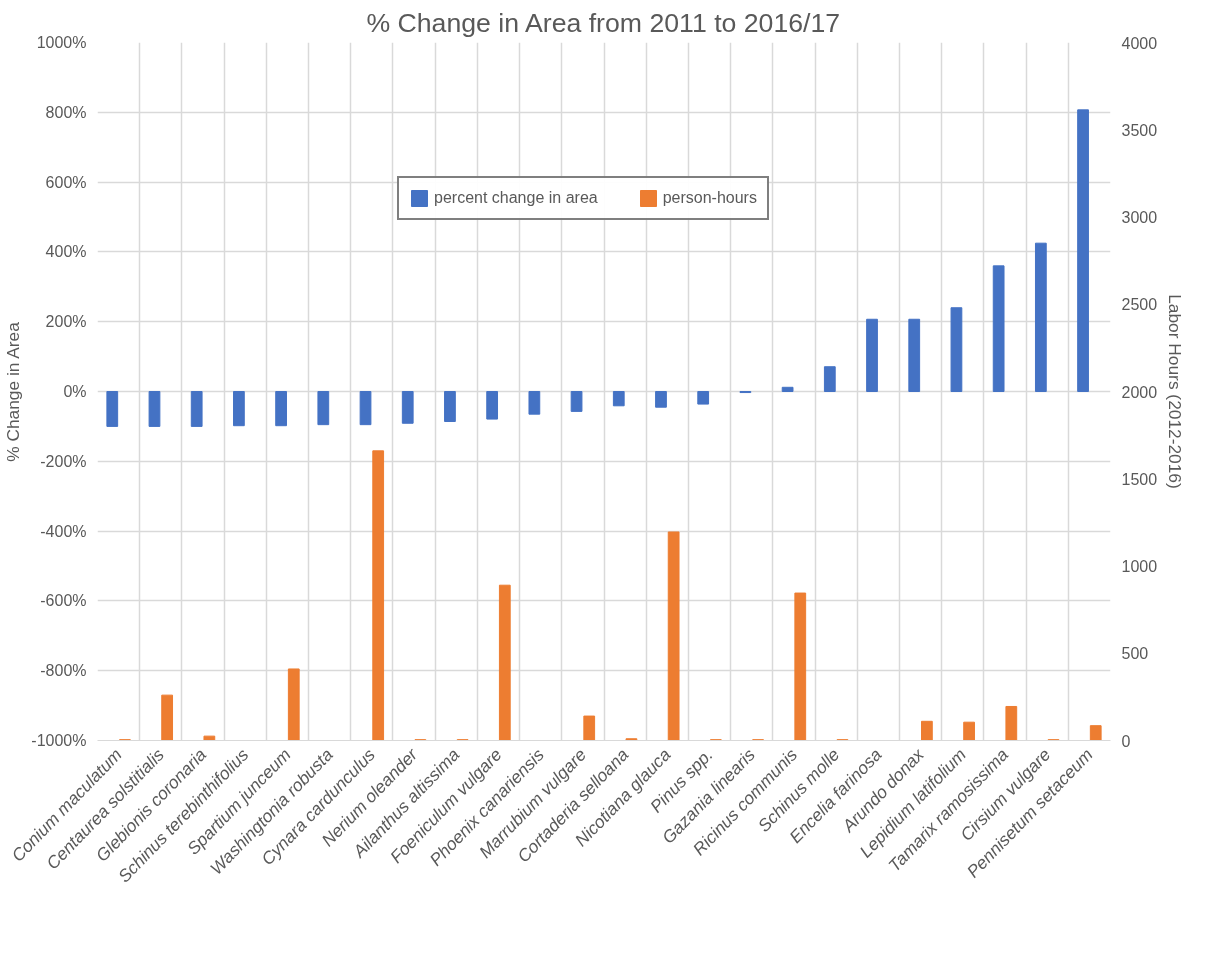 The image size is (1217, 978). I want to click on y-axis-title: % Change in Area, so click(13, 391).